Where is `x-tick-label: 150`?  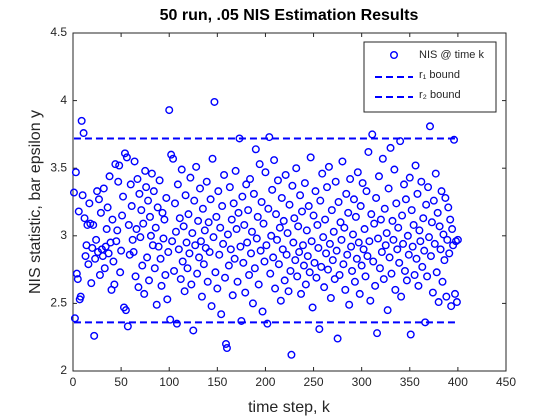 x-tick-label: 150 is located at coordinates (217, 382).